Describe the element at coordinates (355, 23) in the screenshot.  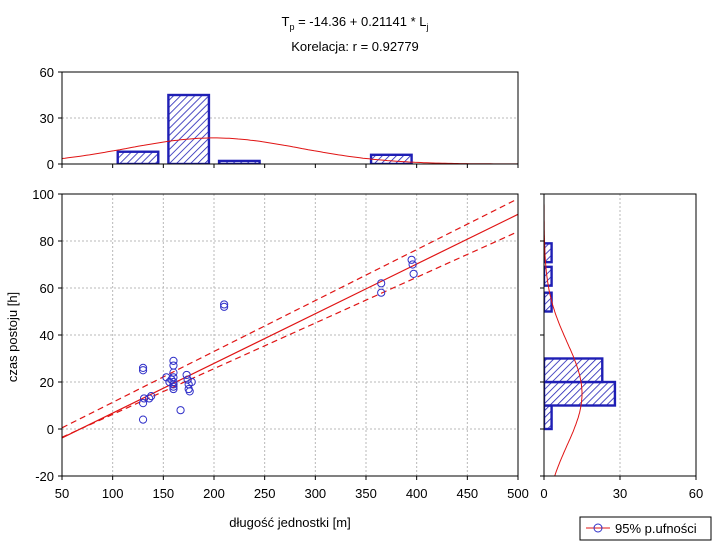
I see `chart-title: Tp = -14.36 + 0.21141 * Lj` at that location.